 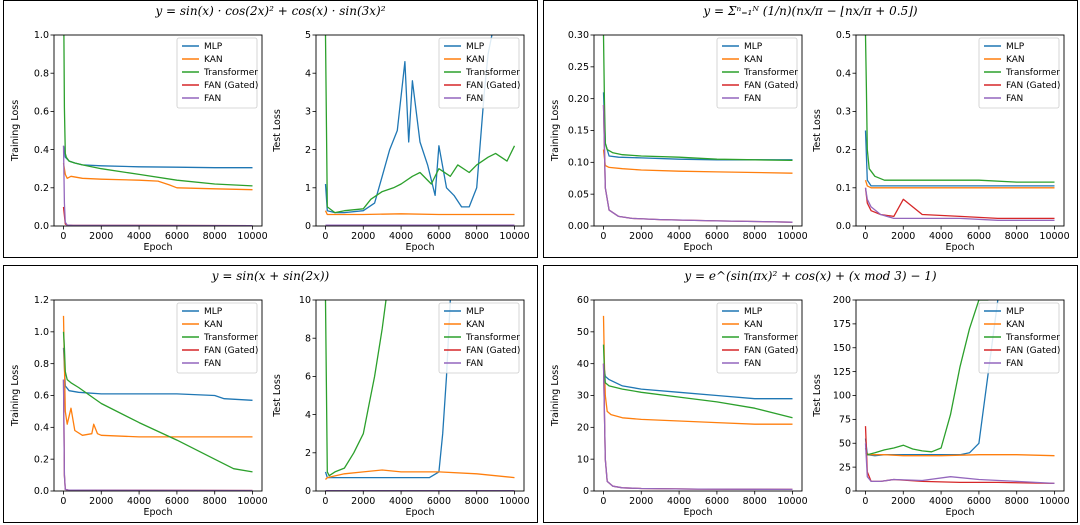 I want to click on y-tick-label: 1, so click(x=308, y=188).